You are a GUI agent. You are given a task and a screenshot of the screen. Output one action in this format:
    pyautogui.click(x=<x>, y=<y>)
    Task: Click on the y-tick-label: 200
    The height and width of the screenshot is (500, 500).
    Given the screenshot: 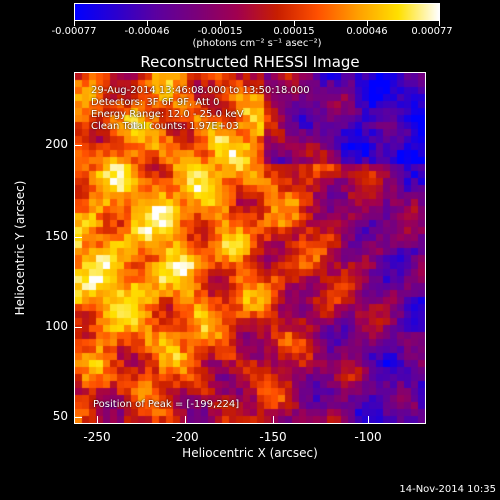 What is the action you would take?
    pyautogui.click(x=56, y=144)
    